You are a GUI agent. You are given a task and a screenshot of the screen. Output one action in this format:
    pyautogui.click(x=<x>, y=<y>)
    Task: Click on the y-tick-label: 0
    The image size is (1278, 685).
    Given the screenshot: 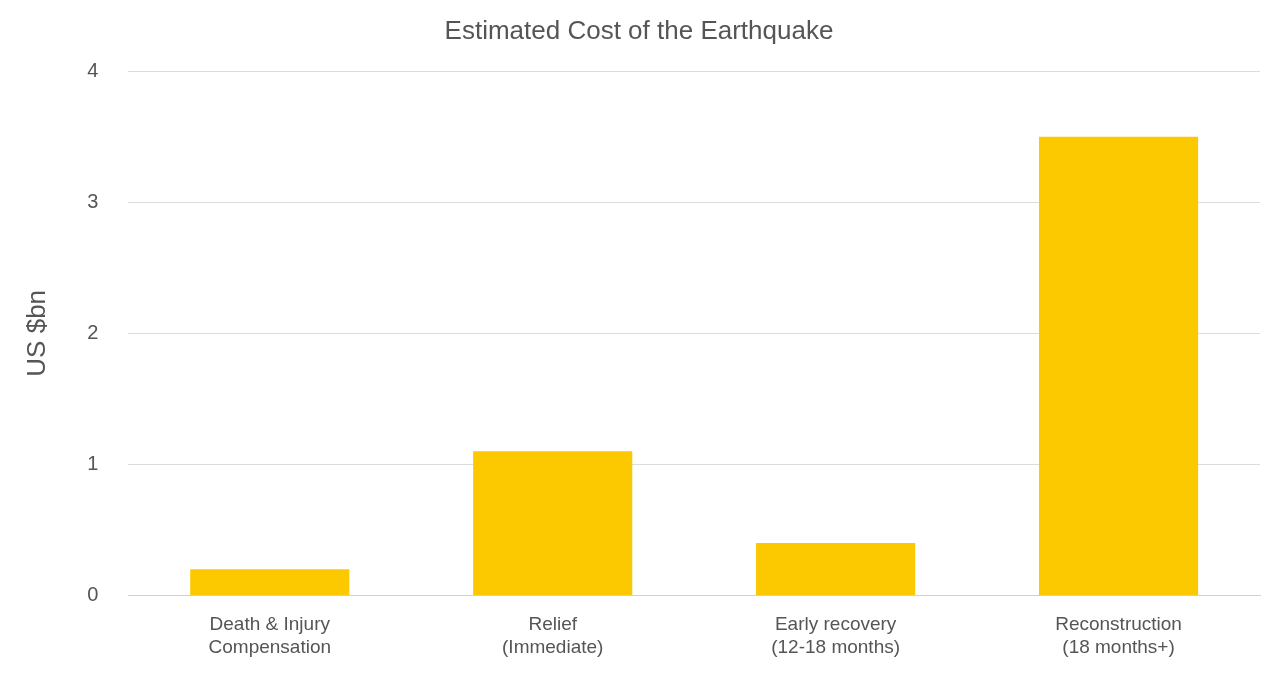 What is the action you would take?
    pyautogui.click(x=93, y=593)
    